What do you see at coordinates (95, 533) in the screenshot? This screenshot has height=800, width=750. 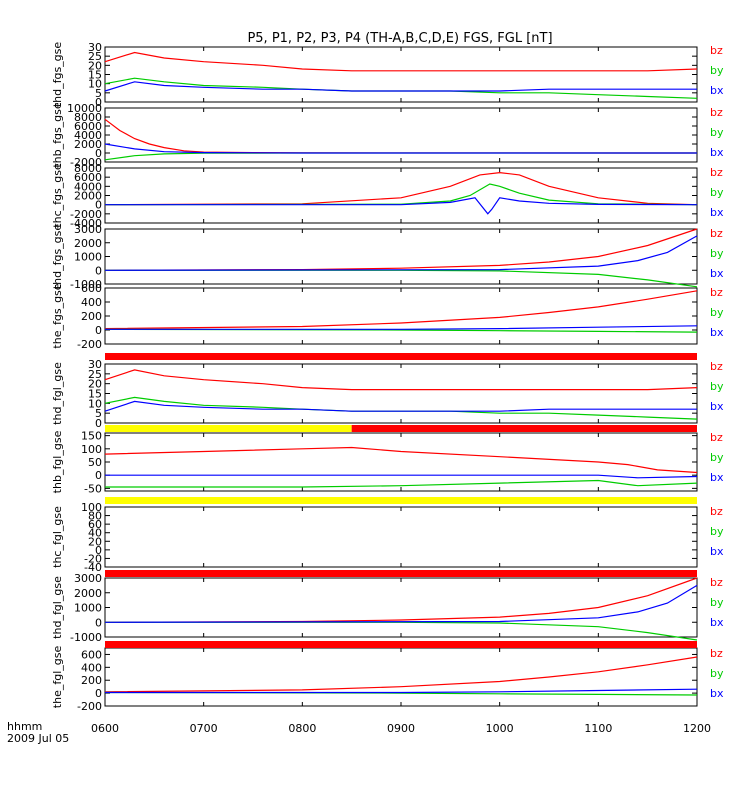 I see `y-tick-label: 40` at bounding box center [95, 533].